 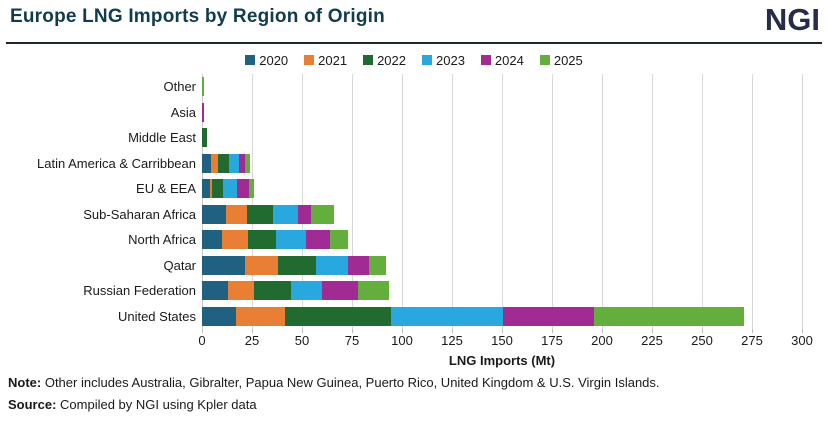 I want to click on tick-label-125: 125, so click(x=452, y=340).